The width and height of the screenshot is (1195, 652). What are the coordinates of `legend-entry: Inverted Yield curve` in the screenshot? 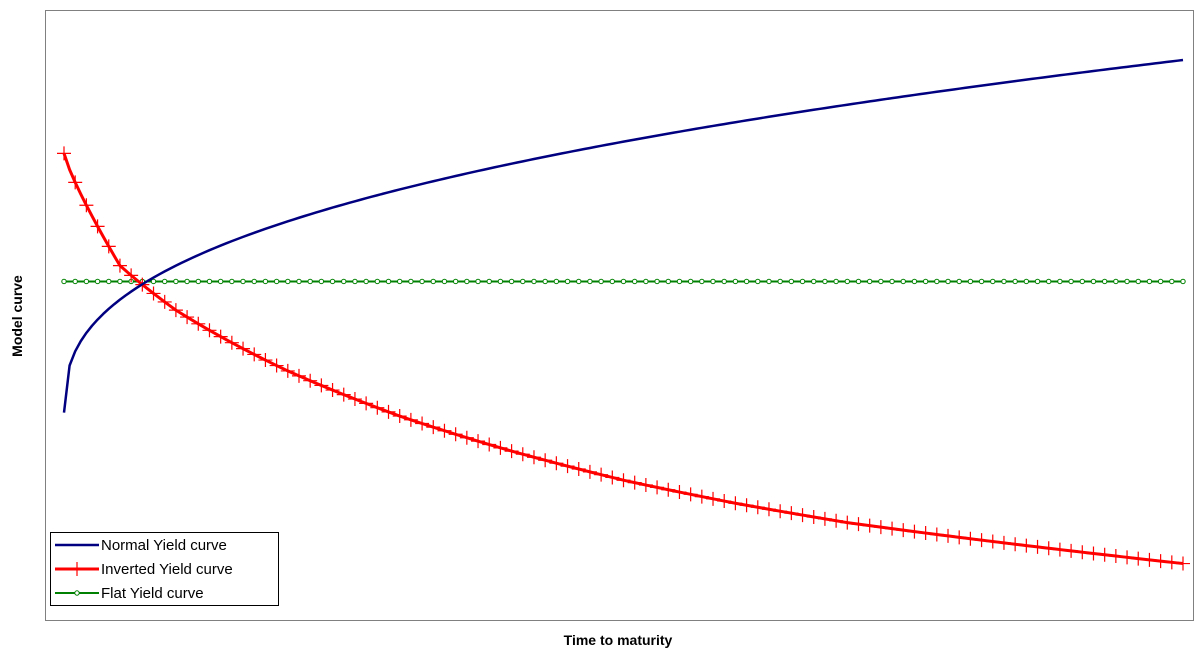 It's located at (144, 569).